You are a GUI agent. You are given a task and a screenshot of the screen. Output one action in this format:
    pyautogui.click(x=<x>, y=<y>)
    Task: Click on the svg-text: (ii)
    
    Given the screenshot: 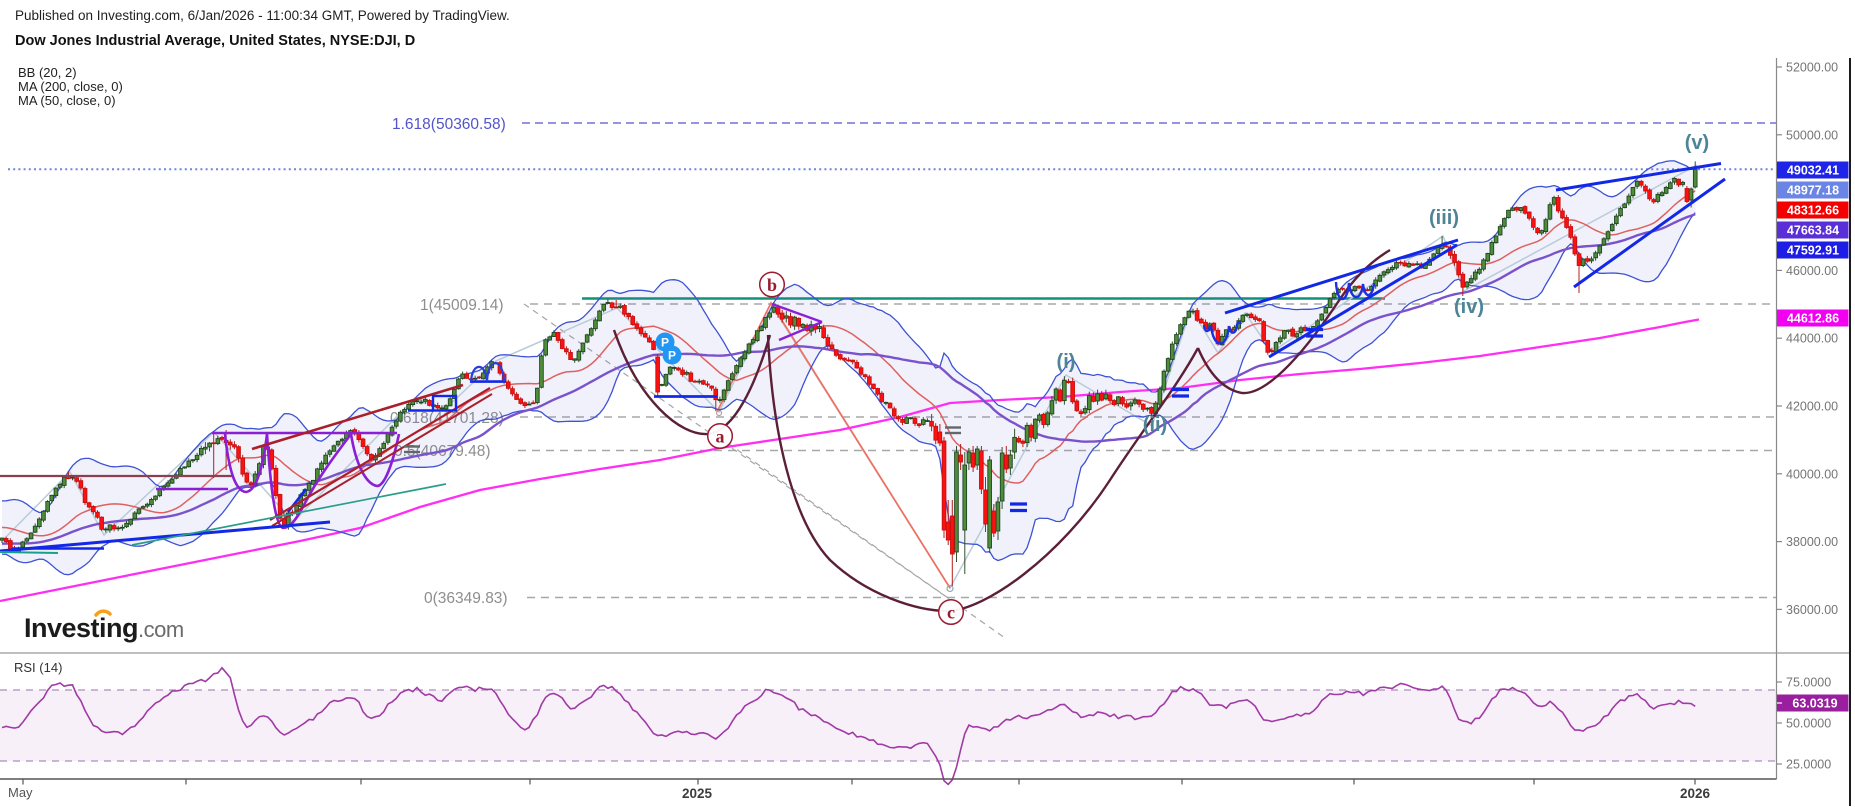 What is the action you would take?
    pyautogui.click(x=1155, y=425)
    